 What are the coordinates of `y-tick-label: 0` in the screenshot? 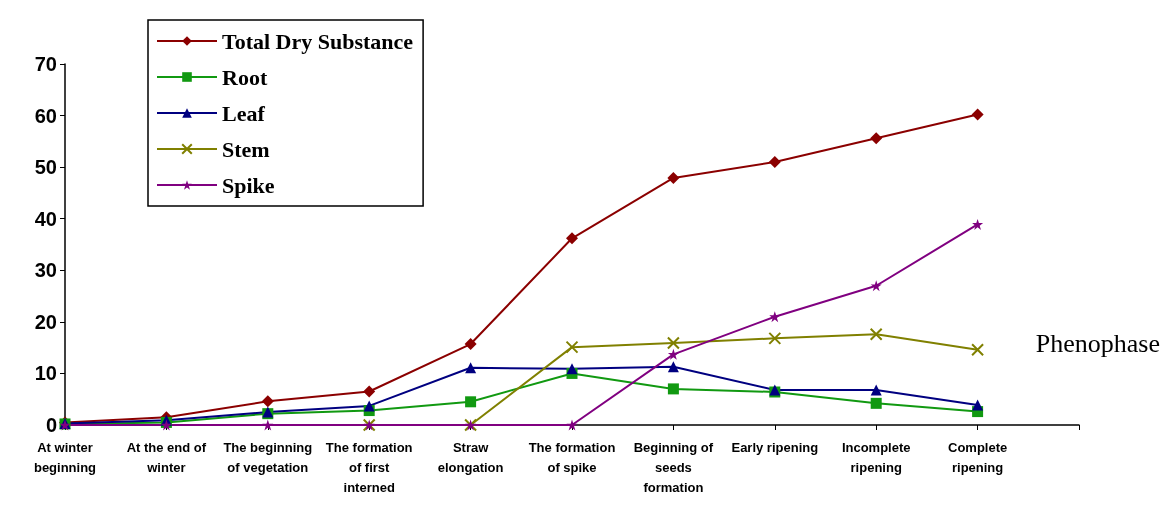 It's located at (51, 425).